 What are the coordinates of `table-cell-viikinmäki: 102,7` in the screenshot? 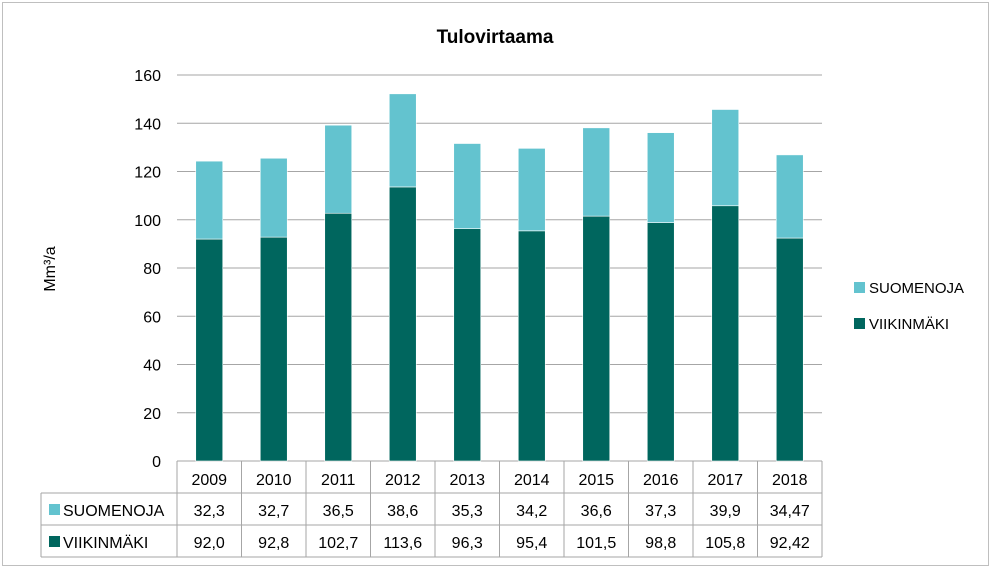 It's located at (338, 543).